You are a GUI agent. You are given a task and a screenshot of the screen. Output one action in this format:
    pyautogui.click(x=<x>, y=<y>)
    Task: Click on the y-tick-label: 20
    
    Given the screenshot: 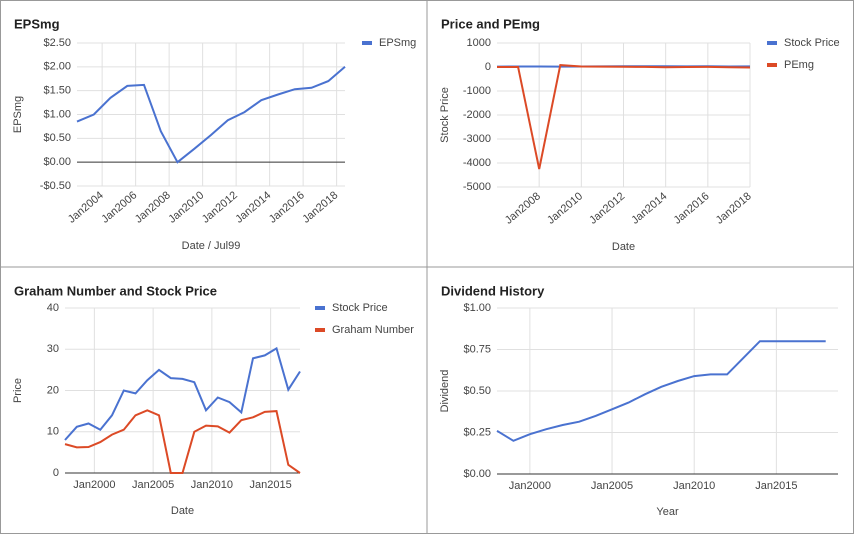 What is the action you would take?
    pyautogui.click(x=53, y=390)
    